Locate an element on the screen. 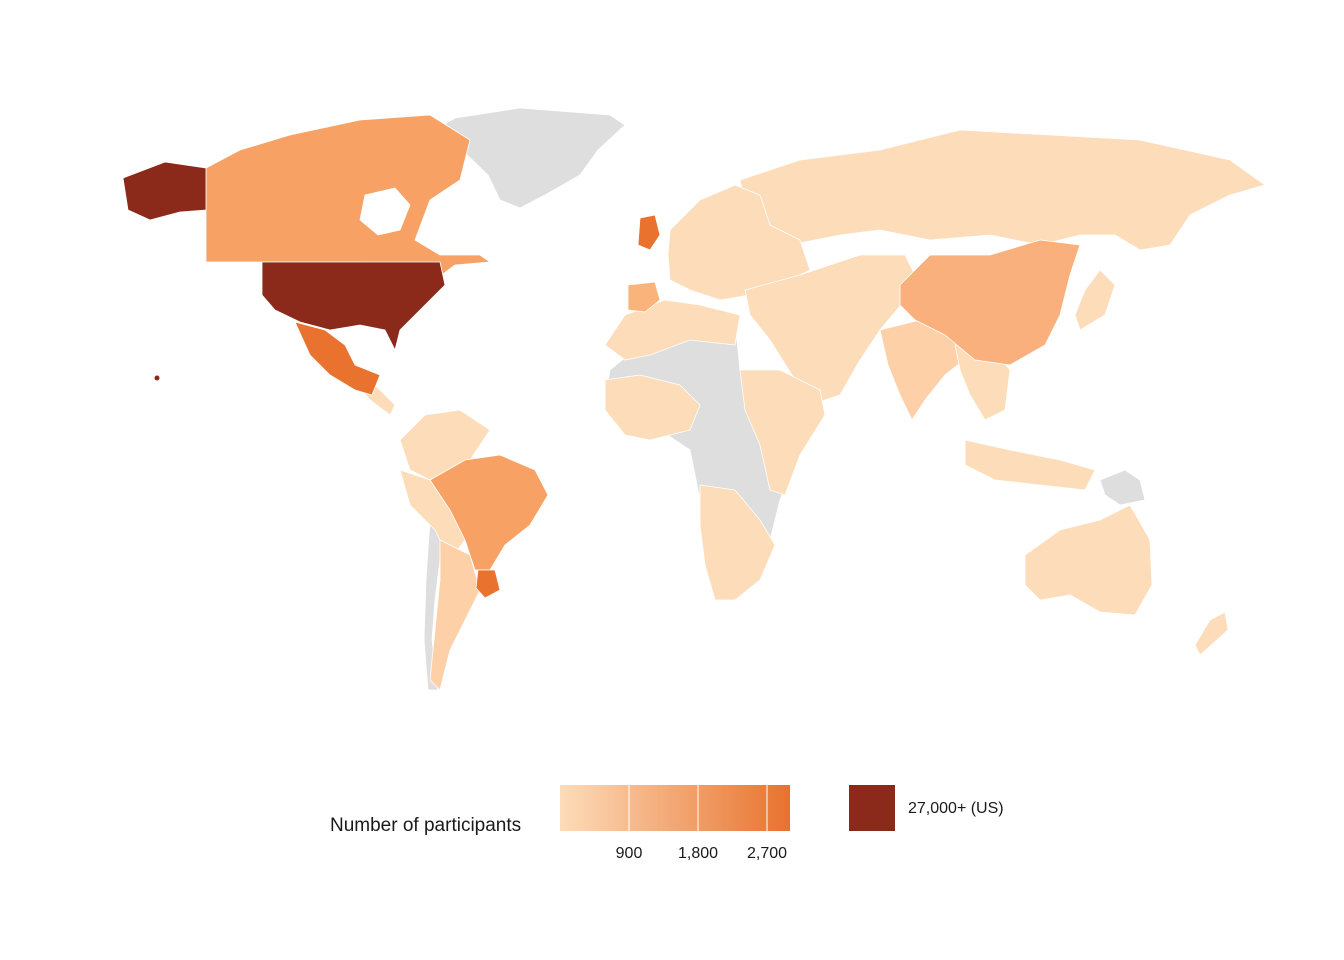 The width and height of the screenshot is (1344, 960). region-middle-east-central-asia is located at coordinates (832, 330).